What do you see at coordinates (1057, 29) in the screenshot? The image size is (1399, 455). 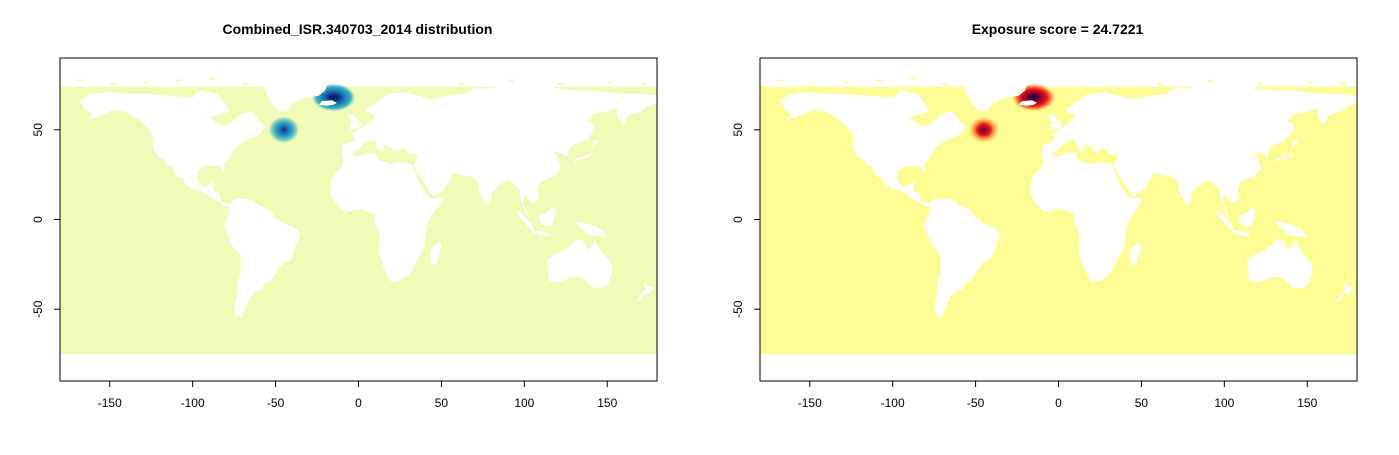 I see `exposure-map-title: Exposure score = 24.7221` at bounding box center [1057, 29].